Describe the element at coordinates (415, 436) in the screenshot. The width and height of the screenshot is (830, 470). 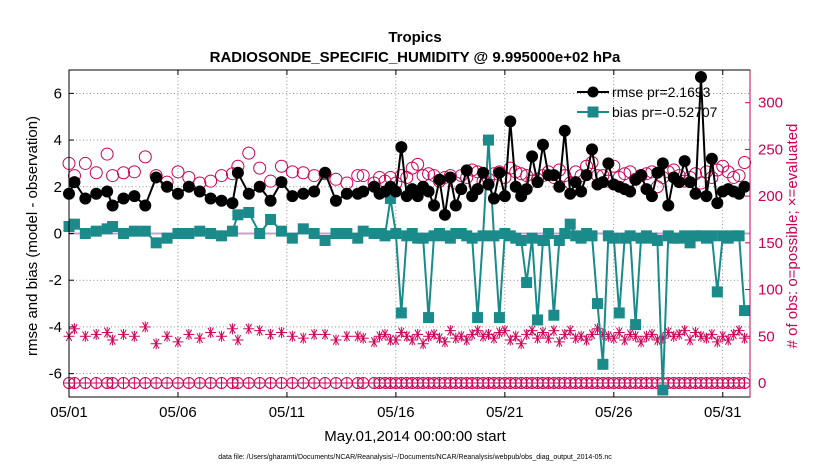
I see `x-axis-label: May.01,2014 00:00:00 start` at that location.